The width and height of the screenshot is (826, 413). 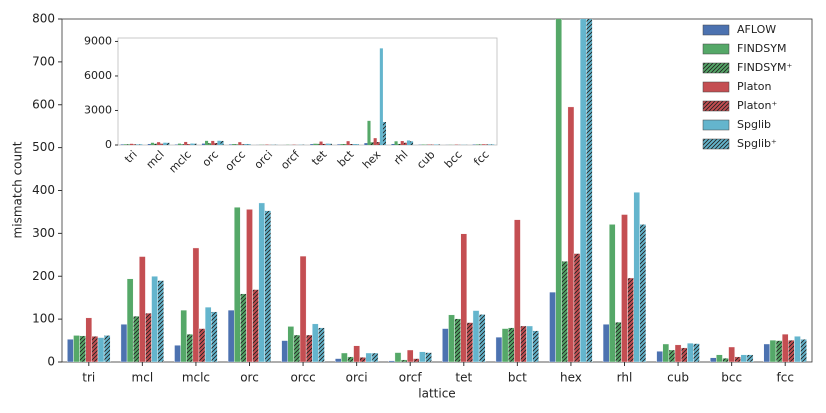 I want to click on x-tick-label: hex, so click(x=571, y=378).